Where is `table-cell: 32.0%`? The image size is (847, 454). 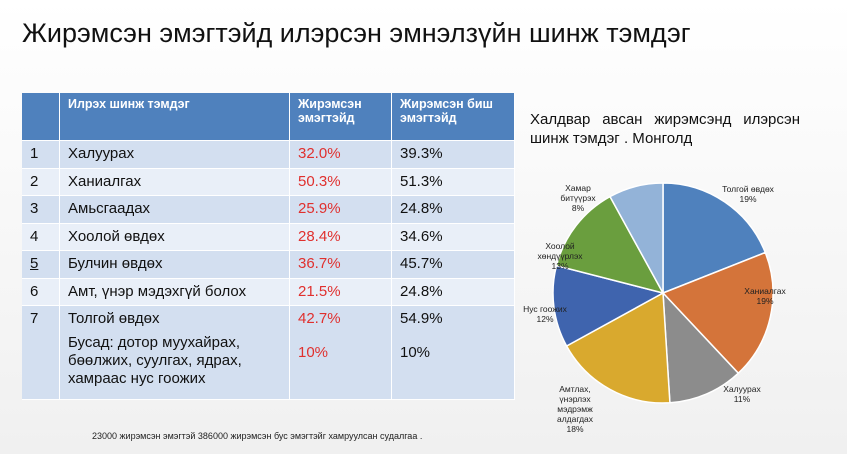
table-cell: 32.0% is located at coordinates (341, 155).